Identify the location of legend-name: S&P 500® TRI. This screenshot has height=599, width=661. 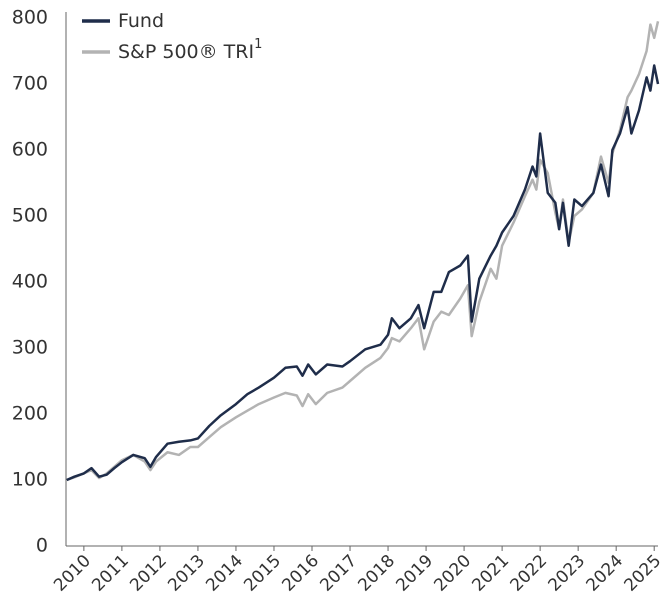
(186, 52).